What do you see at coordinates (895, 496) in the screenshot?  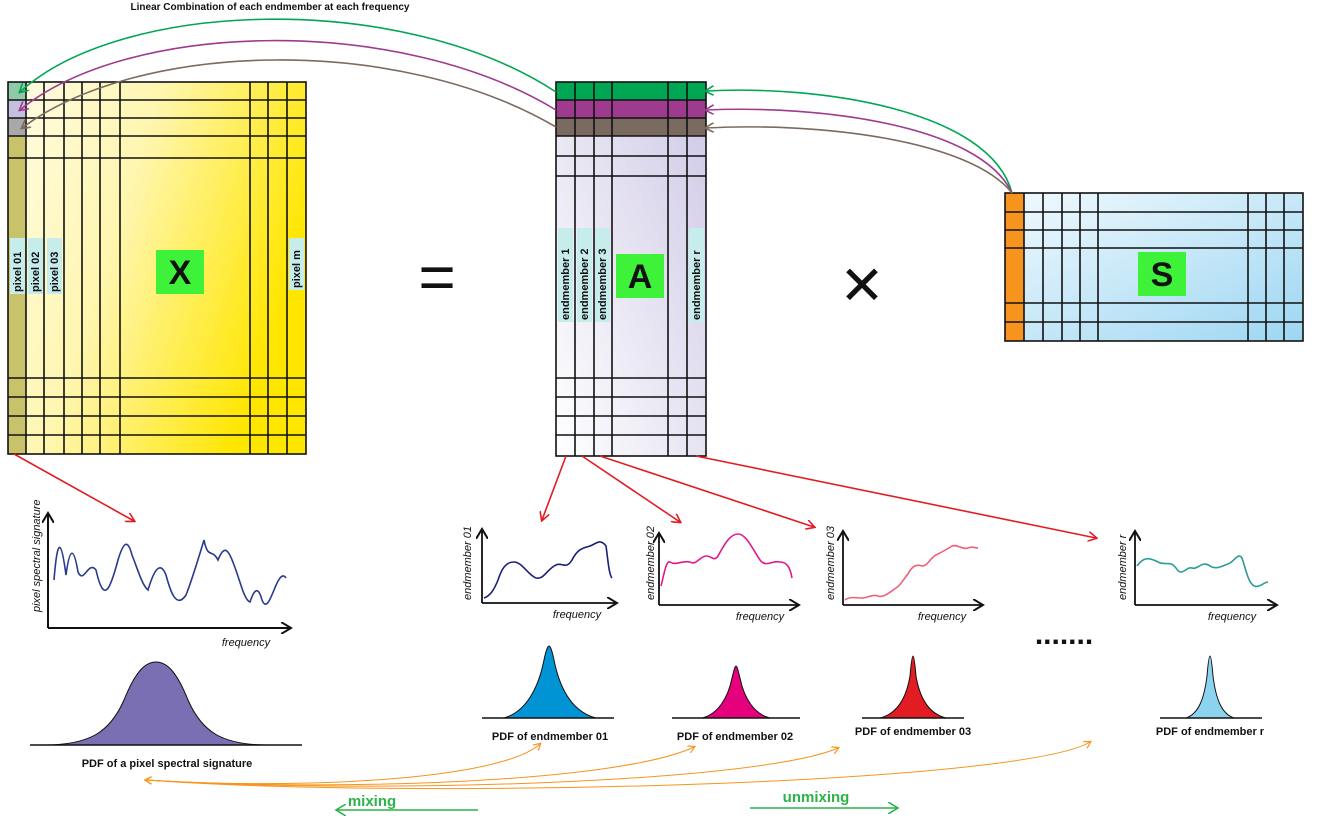 I see `red-arrow-emr` at bounding box center [895, 496].